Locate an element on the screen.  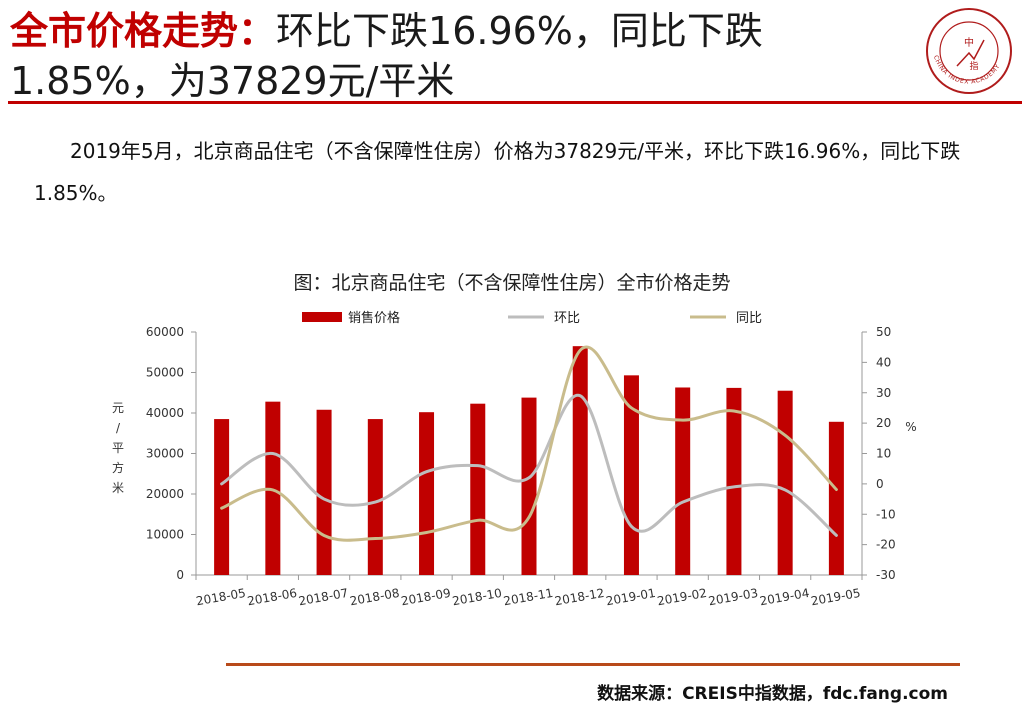
chart-title: 图：北京商品住宅（不含保障性住房）全市价格走势 is located at coordinates (512, 283).